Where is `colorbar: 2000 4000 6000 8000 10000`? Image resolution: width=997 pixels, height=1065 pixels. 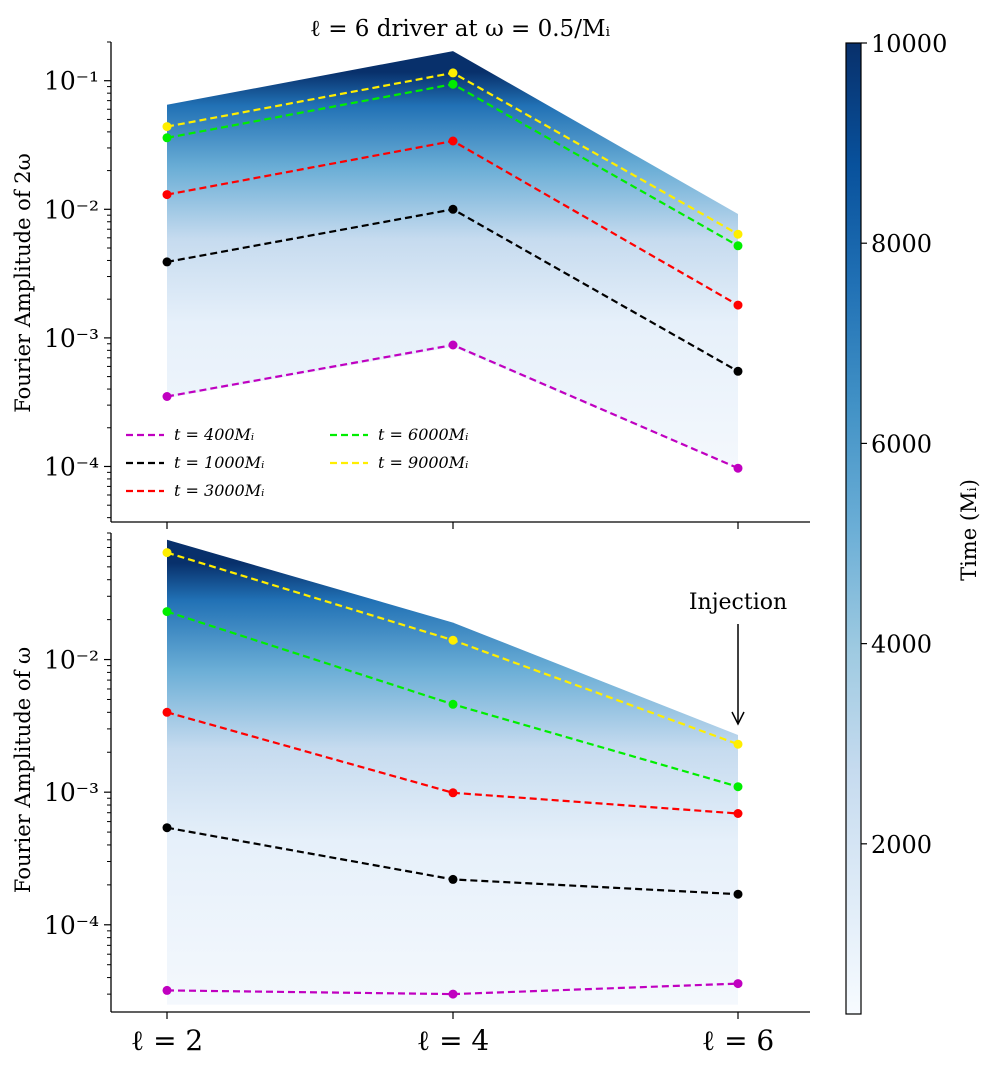
colorbar: 2000 4000 6000 8000 10000 is located at coordinates (896, 522).